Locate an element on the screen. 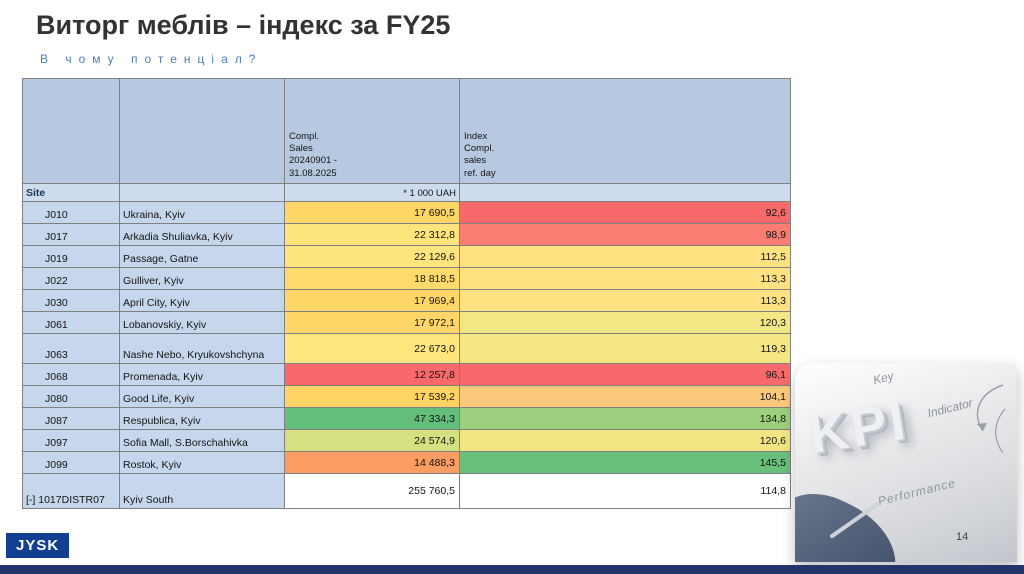 The image size is (1024, 574). header-index: Index Compl. sales ref. day is located at coordinates (625, 131).